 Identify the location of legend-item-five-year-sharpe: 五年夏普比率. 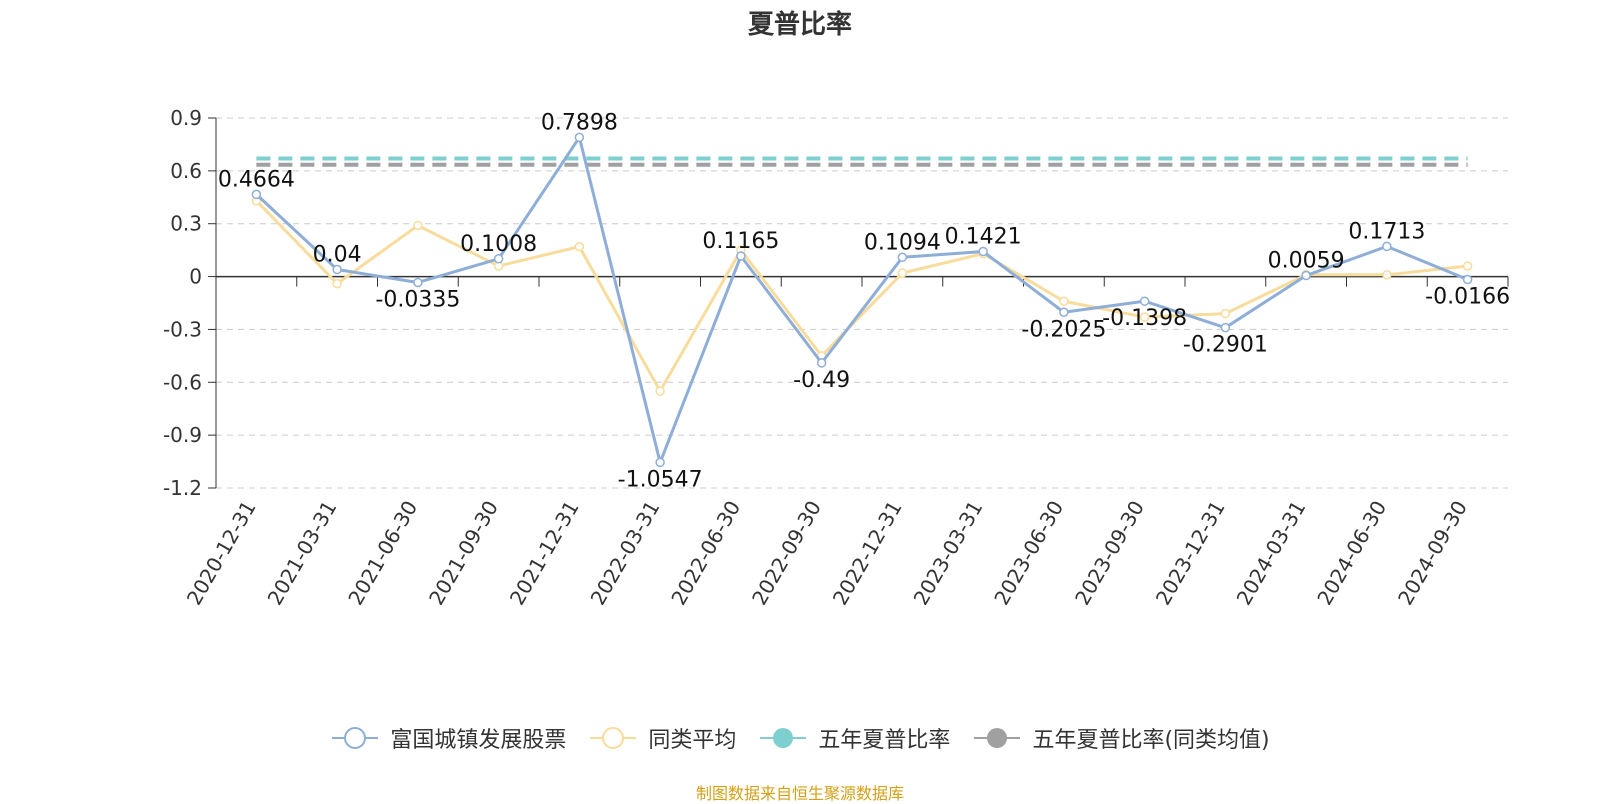
(854, 738).